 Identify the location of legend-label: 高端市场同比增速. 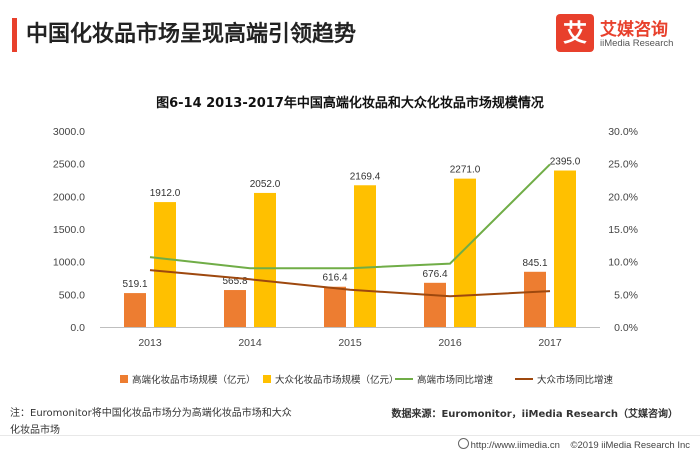
(455, 380).